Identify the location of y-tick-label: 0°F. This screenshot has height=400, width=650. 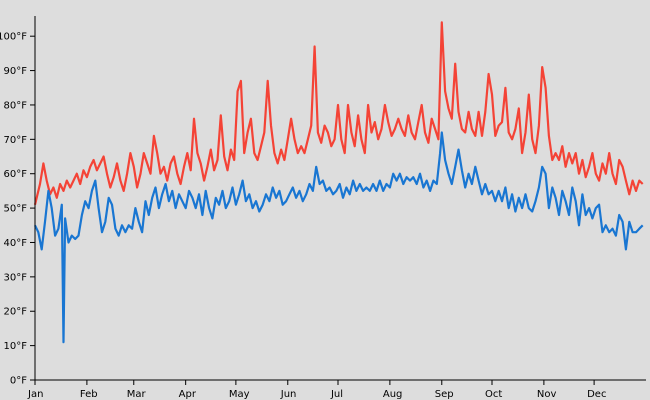
(18, 381).